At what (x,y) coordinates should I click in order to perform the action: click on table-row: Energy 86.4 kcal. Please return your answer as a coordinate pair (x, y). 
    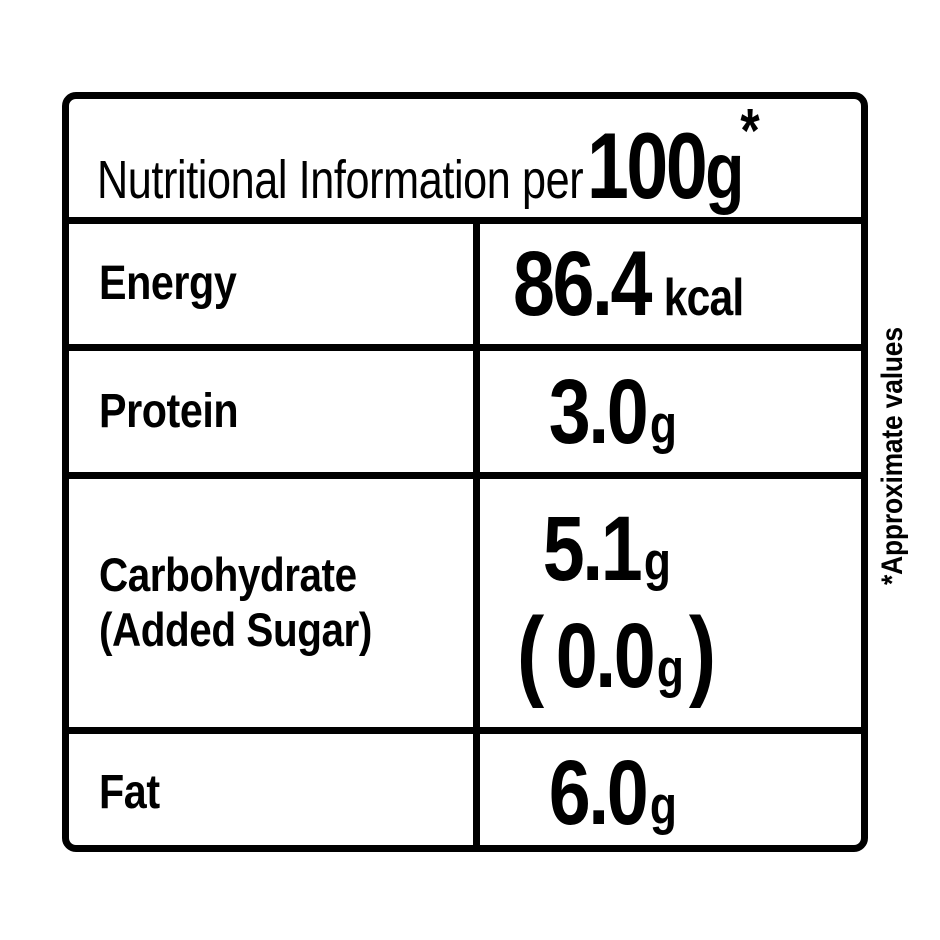
    Looking at the image, I should click on (465, 287).